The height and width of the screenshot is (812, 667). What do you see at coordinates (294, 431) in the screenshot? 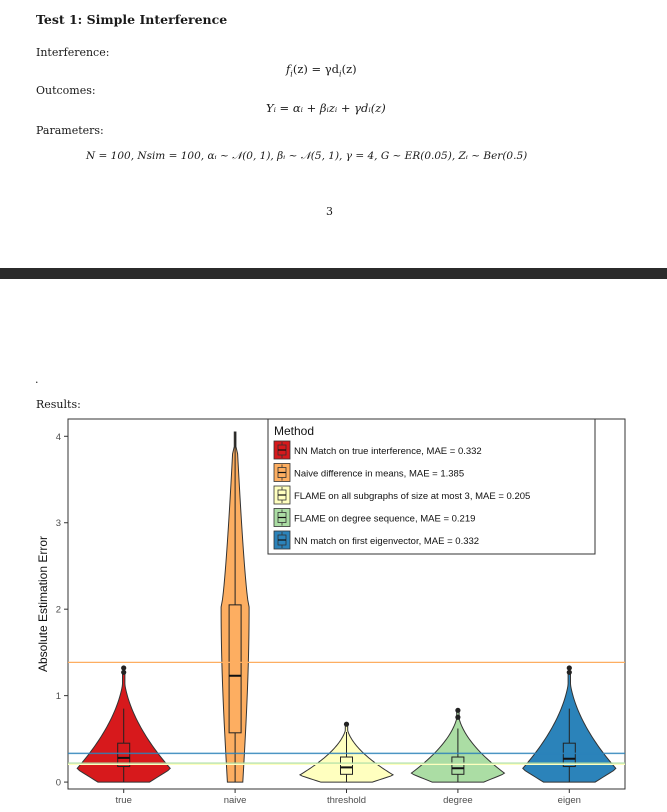
I see `legend-title: Method` at bounding box center [294, 431].